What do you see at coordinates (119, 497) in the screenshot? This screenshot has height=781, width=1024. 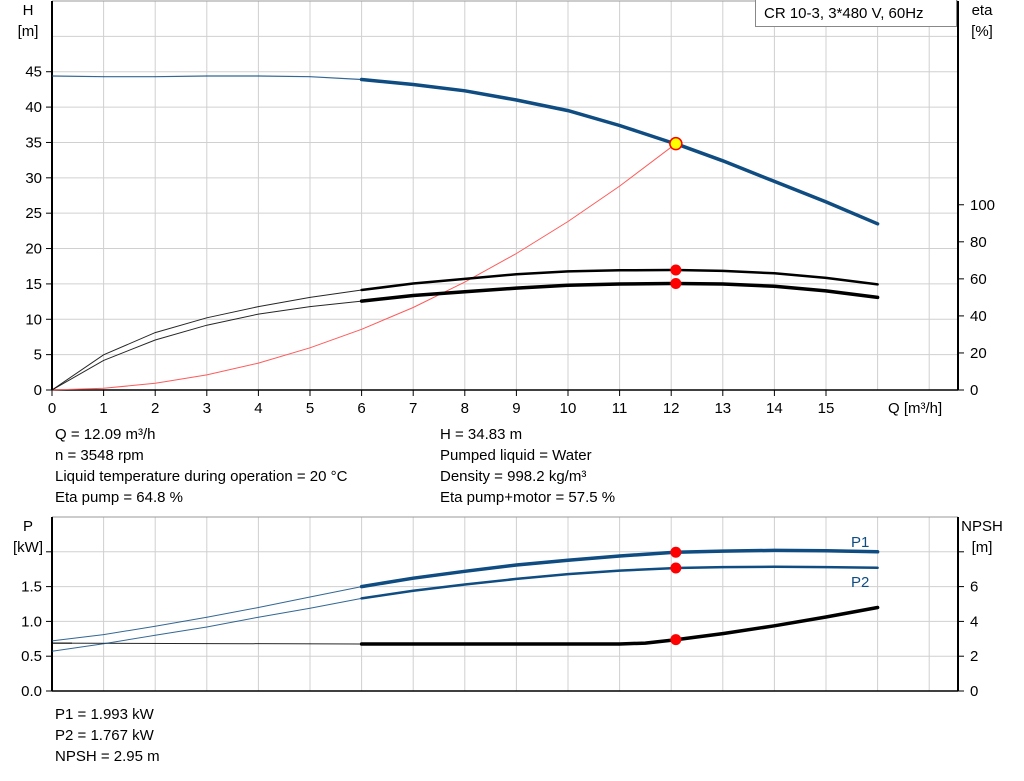 I see `info-eta-pump: Eta pump = 64.8 %` at bounding box center [119, 497].